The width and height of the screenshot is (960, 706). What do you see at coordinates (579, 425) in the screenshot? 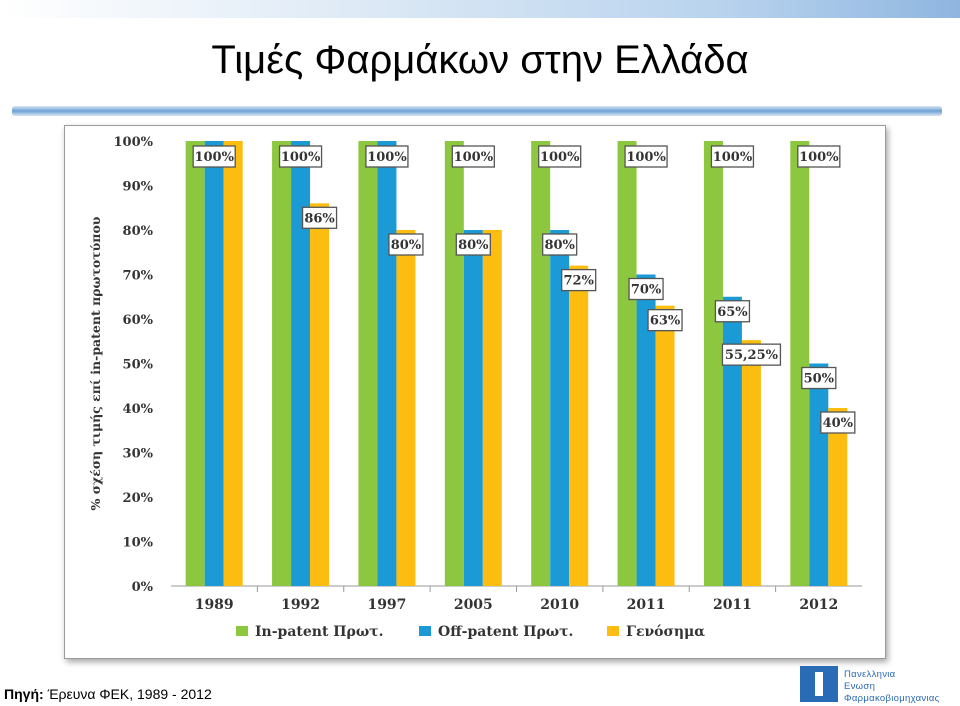
I see `bar-3-2010` at bounding box center [579, 425].